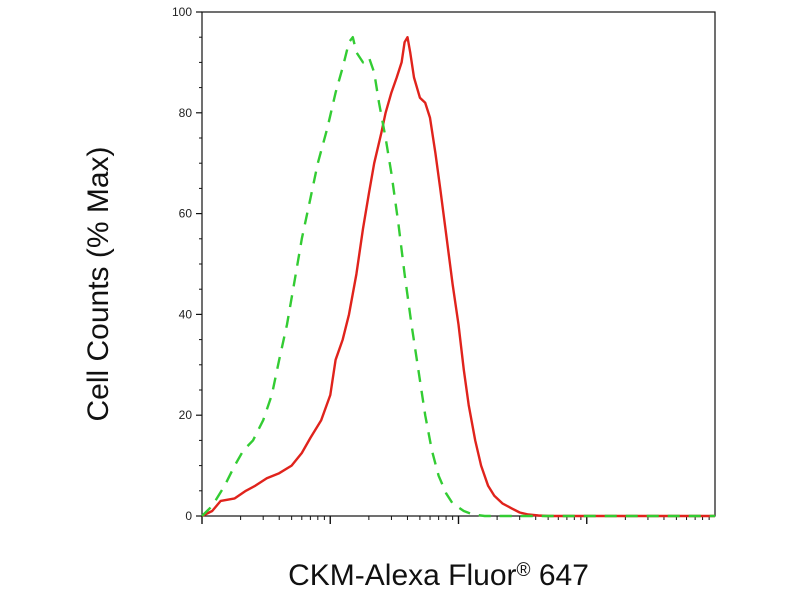  Describe the element at coordinates (186, 314) in the screenshot. I see `y-tick-label: 40` at that location.